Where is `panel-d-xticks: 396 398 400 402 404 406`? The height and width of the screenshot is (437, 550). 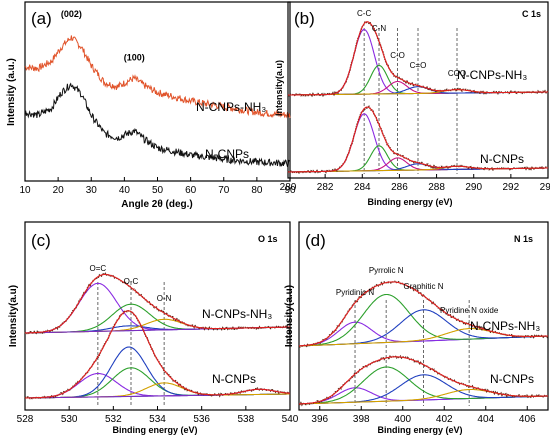 panel-d-xticks: 396 398 400 402 404 406 is located at coordinates (423, 415).